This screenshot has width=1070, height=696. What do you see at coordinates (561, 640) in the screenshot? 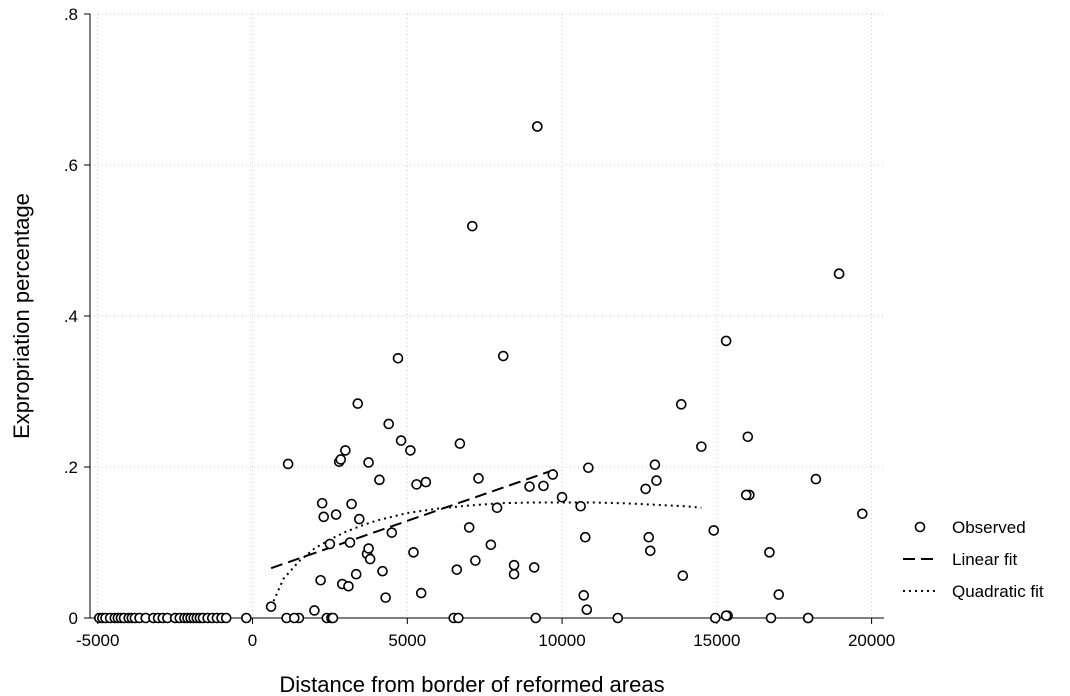
I see `x-tick-label: 10000` at bounding box center [561, 640].